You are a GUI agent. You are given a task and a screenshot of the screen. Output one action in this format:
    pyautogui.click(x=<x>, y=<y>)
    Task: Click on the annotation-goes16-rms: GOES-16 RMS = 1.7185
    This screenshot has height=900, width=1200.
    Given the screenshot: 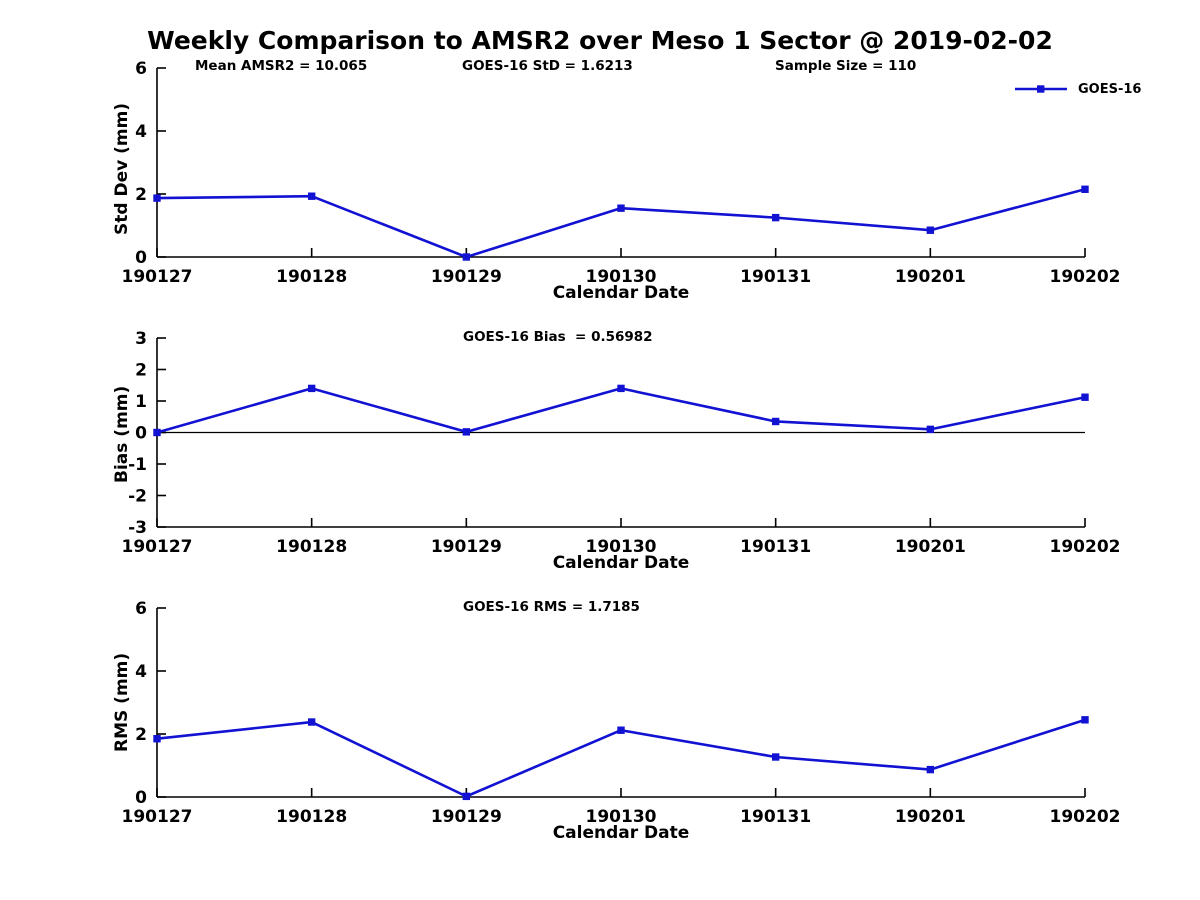 What is the action you would take?
    pyautogui.click(x=551, y=607)
    